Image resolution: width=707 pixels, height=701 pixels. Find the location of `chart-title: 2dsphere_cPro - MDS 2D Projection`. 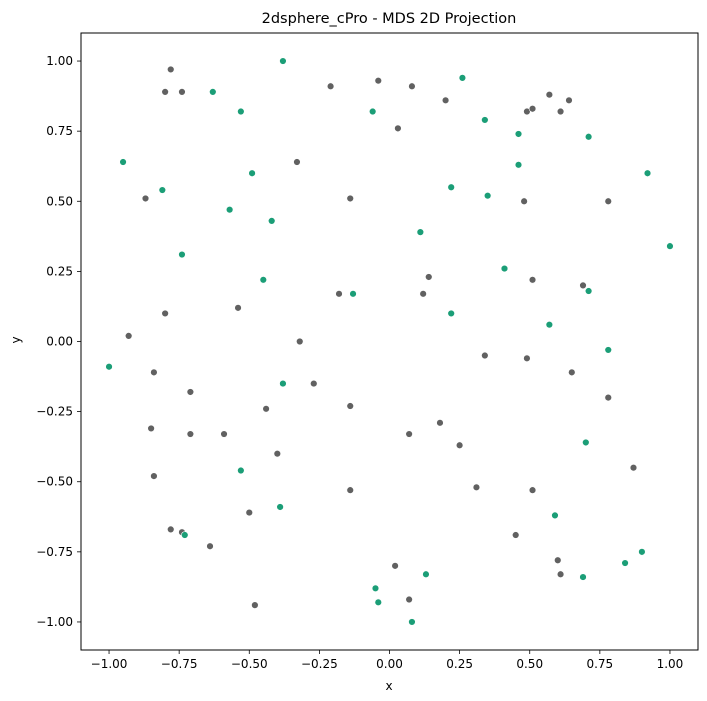

chart-title: 2dsphere_cPro - MDS 2D Projection is located at coordinates (389, 19).